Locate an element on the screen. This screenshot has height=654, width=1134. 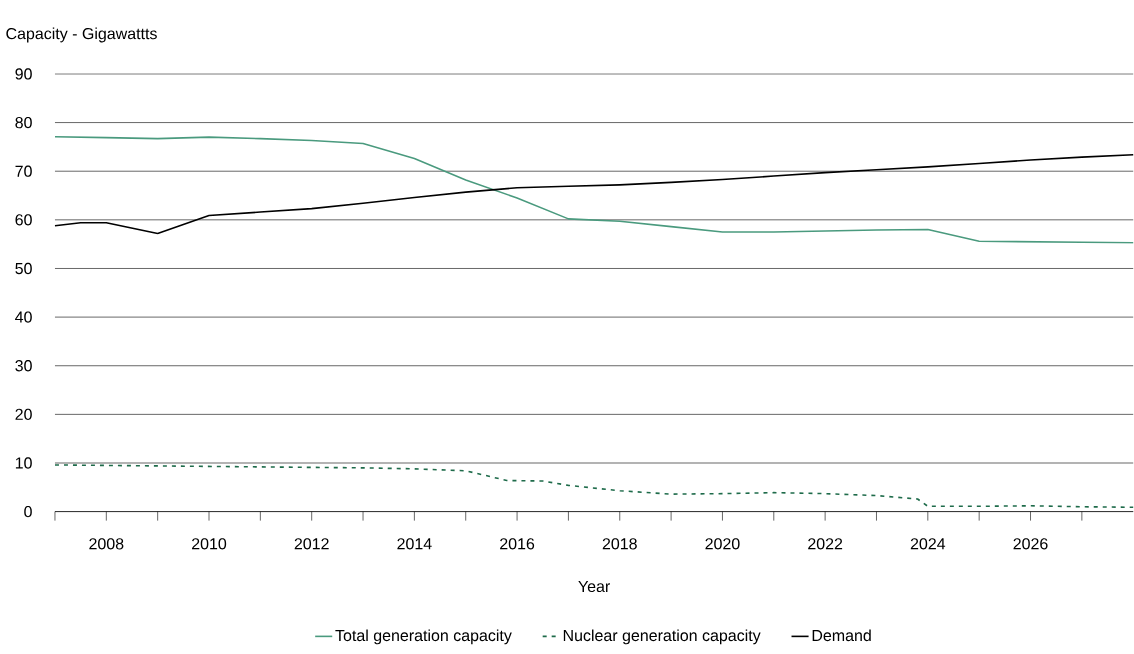
y-tick-label: 10 is located at coordinates (23, 463).